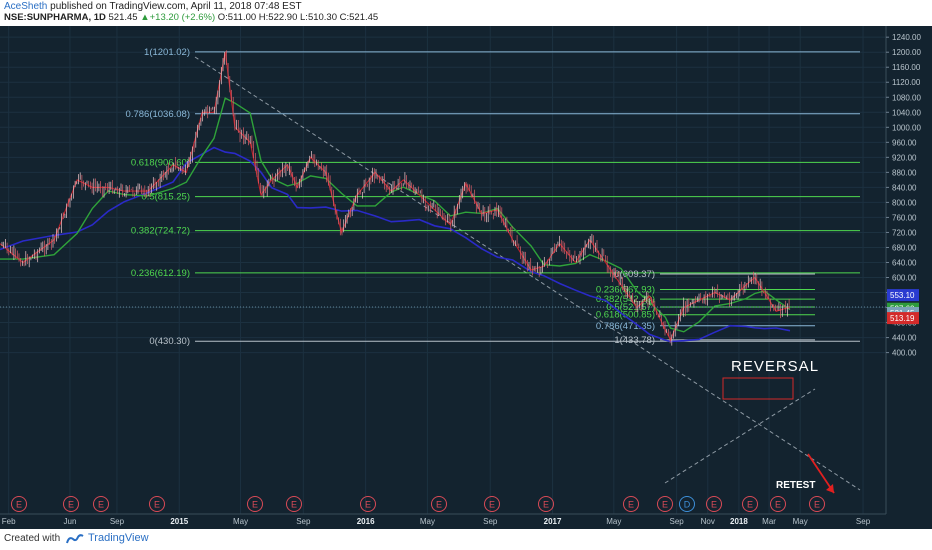  I want to click on fib-level-label: 0.236(612.19), so click(160, 273).